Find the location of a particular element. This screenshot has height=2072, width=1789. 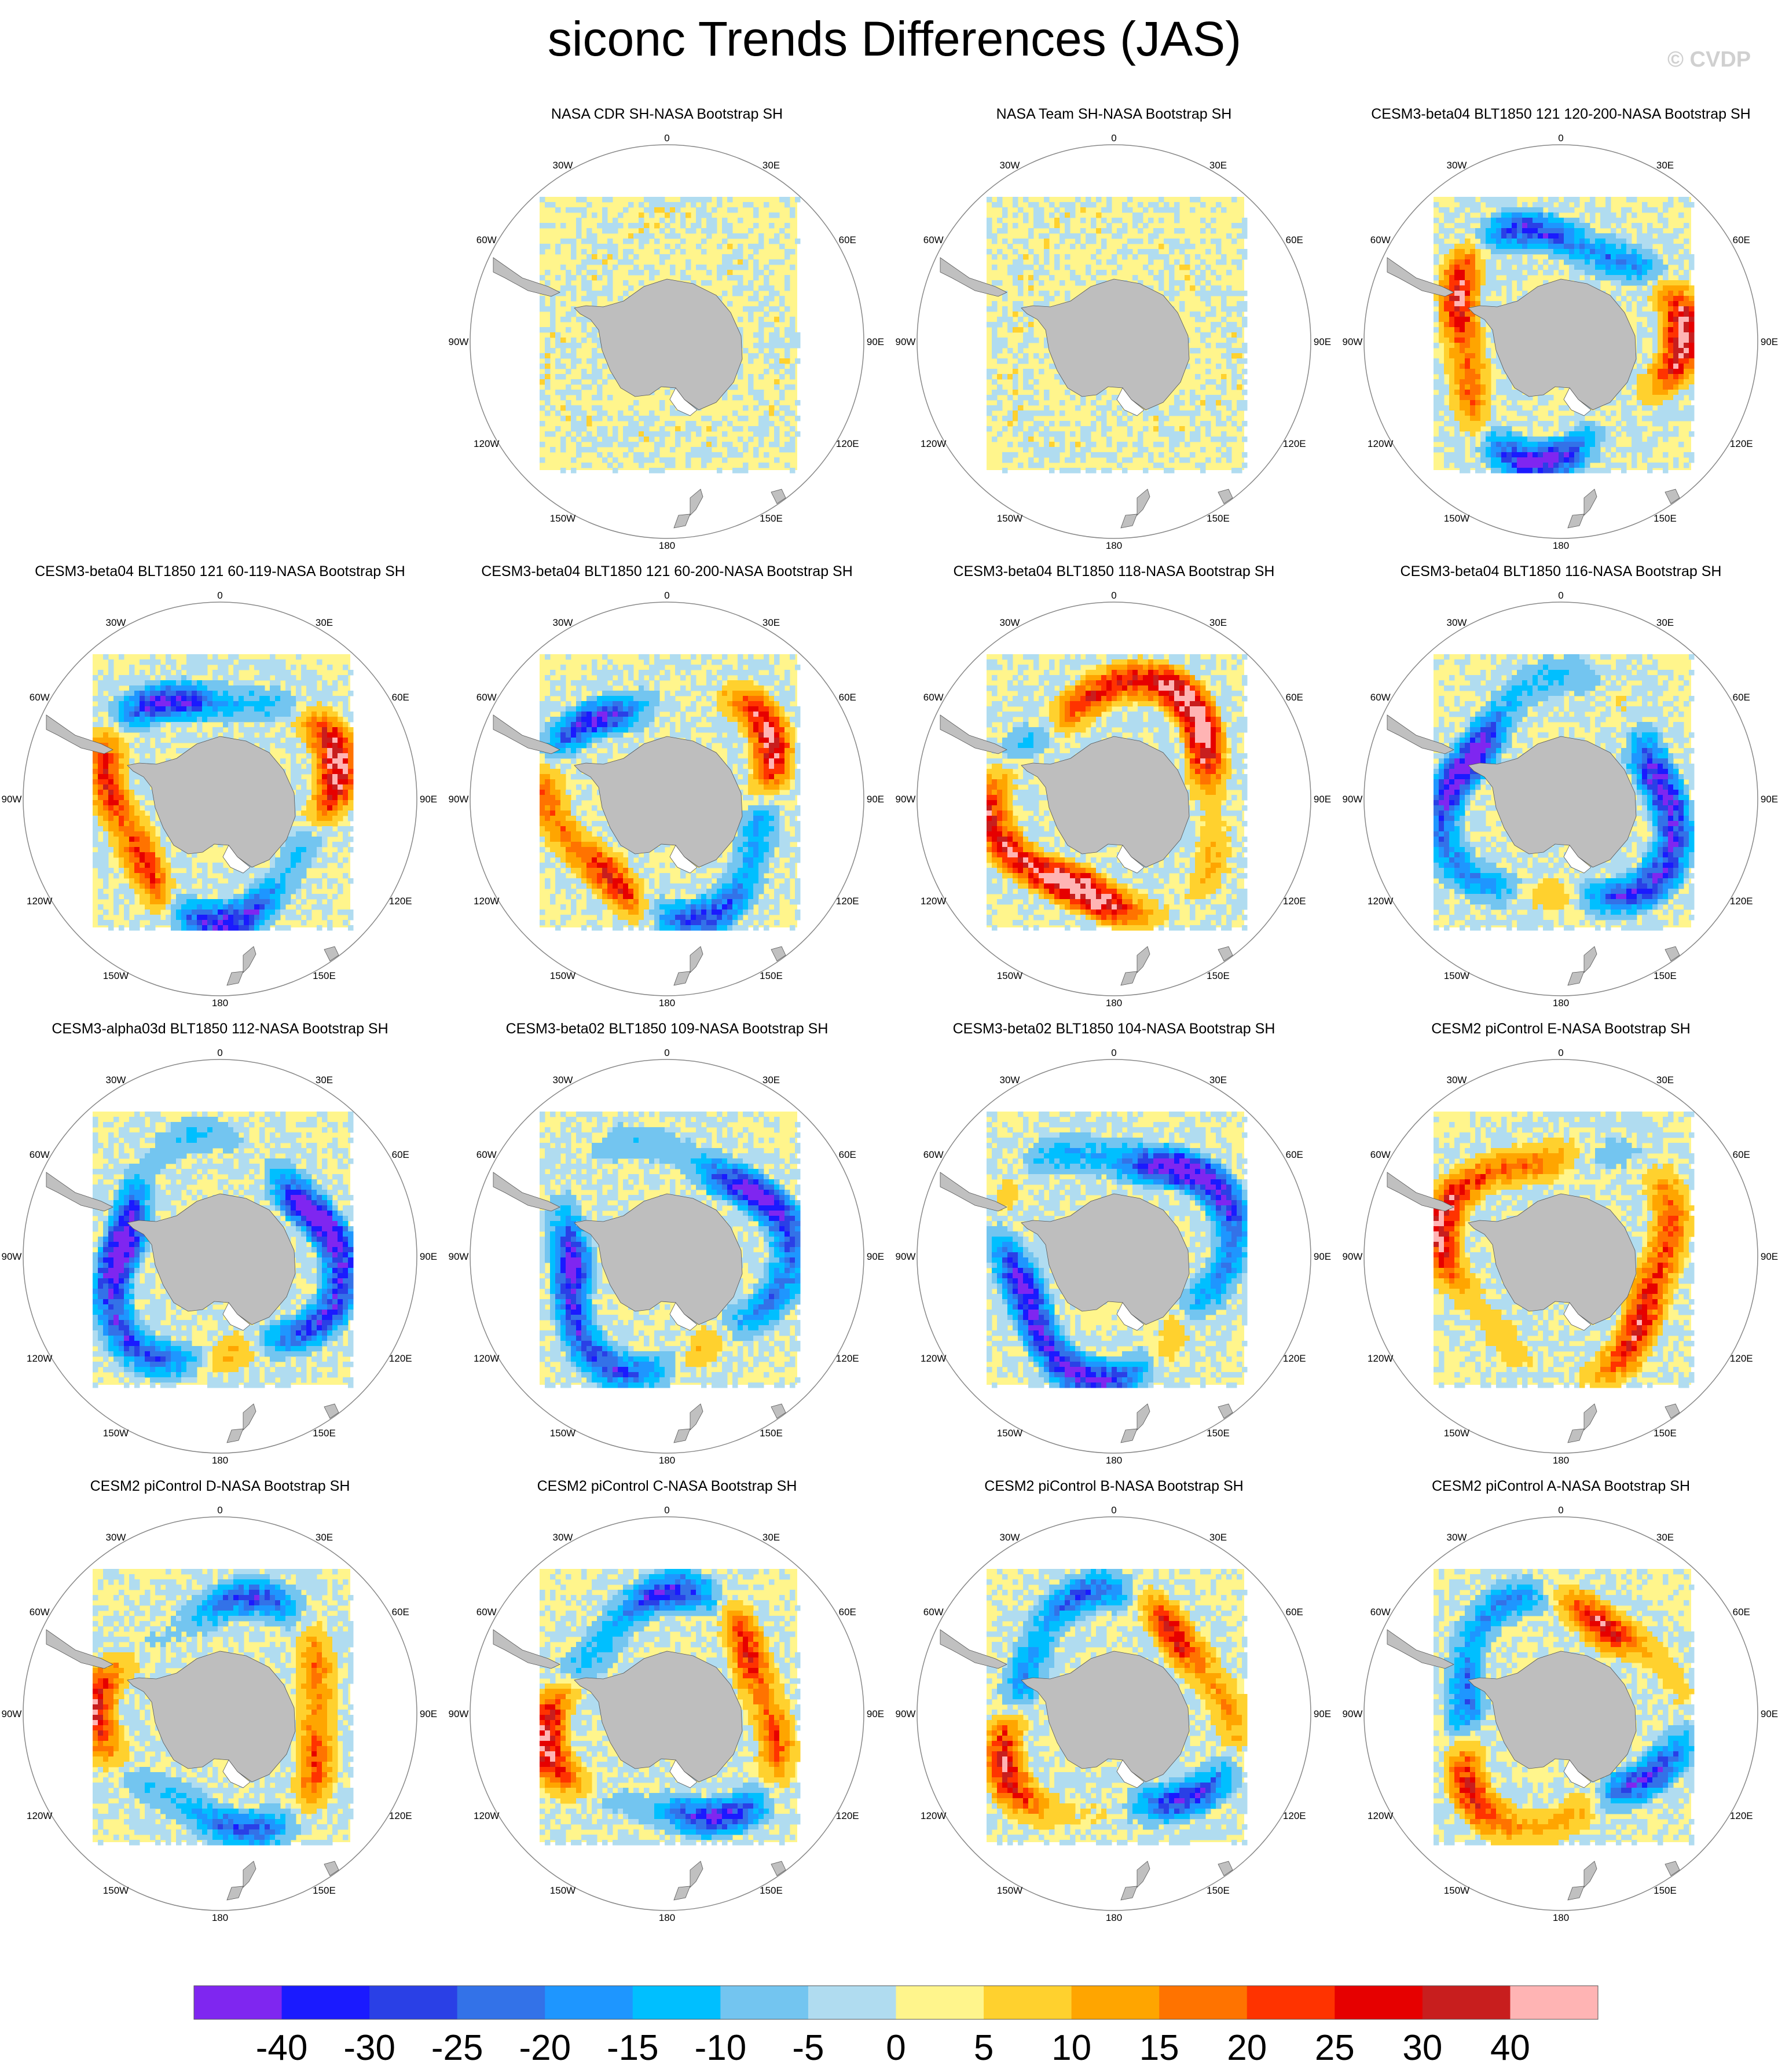

colorbar-tick-label: 5 is located at coordinates (984, 2048).